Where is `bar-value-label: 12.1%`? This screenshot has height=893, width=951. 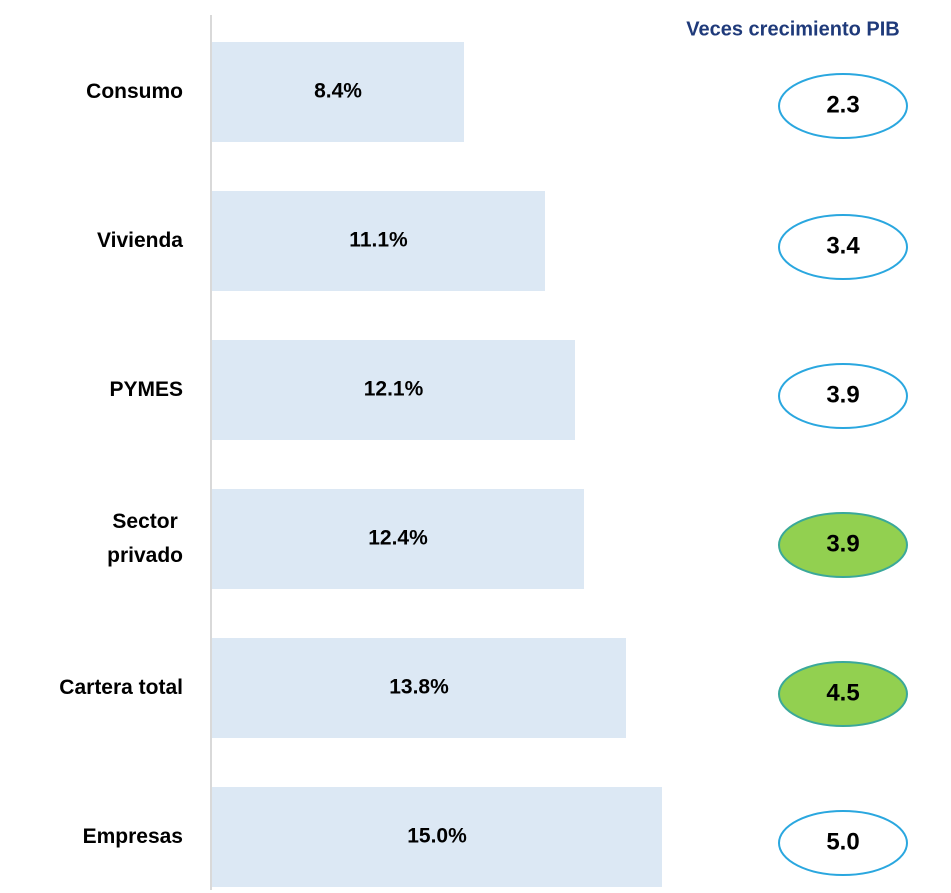 bar-value-label: 12.1% is located at coordinates (394, 389).